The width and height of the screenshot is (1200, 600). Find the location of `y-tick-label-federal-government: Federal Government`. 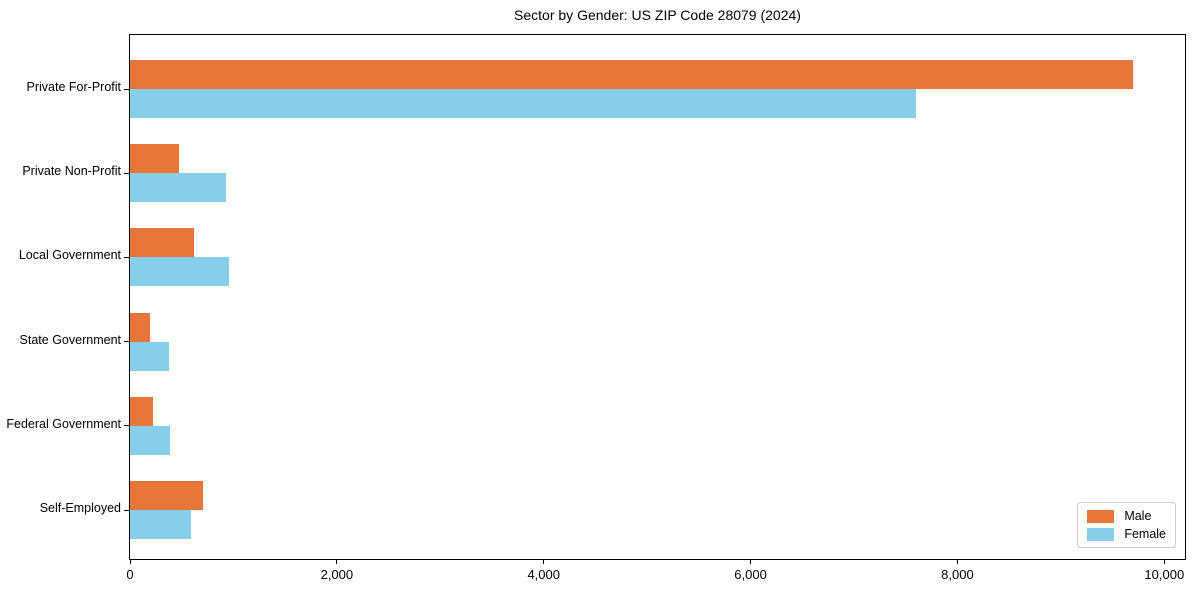

y-tick-label-federal-government: Federal Government is located at coordinates (63, 423).